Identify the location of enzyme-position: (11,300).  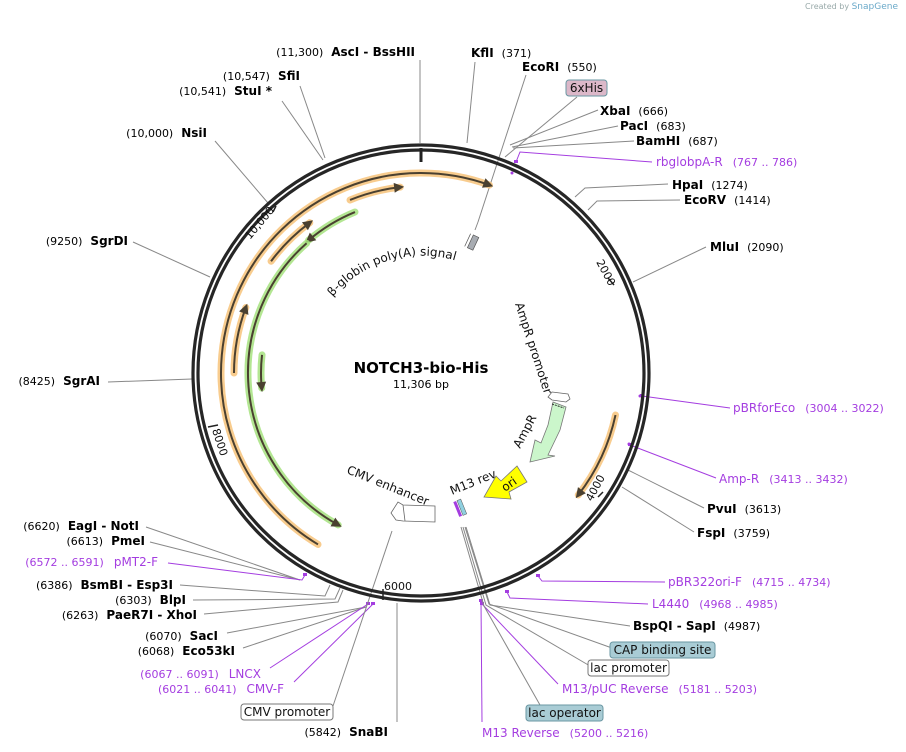
(299, 52).